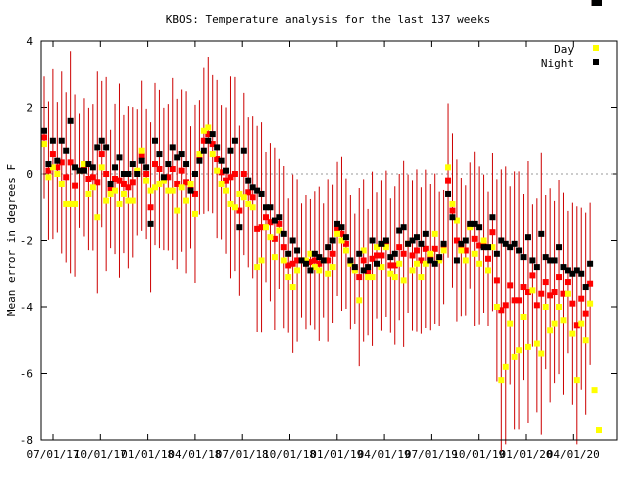 The width and height of the screenshot is (640, 480). What do you see at coordinates (596, 62) in the screenshot?
I see `legend-swatch-night` at bounding box center [596, 62].